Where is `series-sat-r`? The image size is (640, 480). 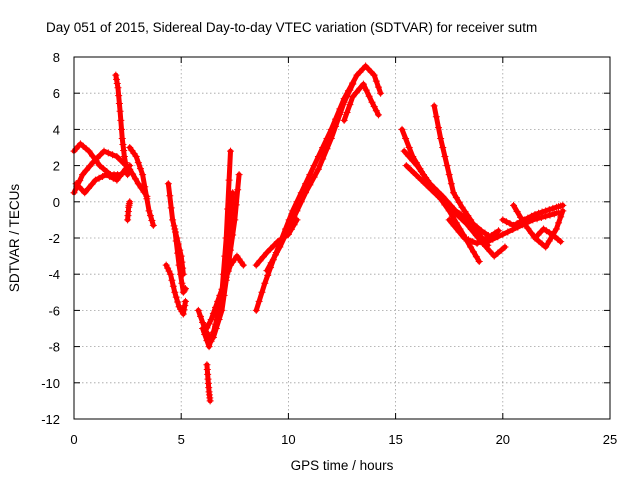 series-sat-r is located at coordinates (361, 102).